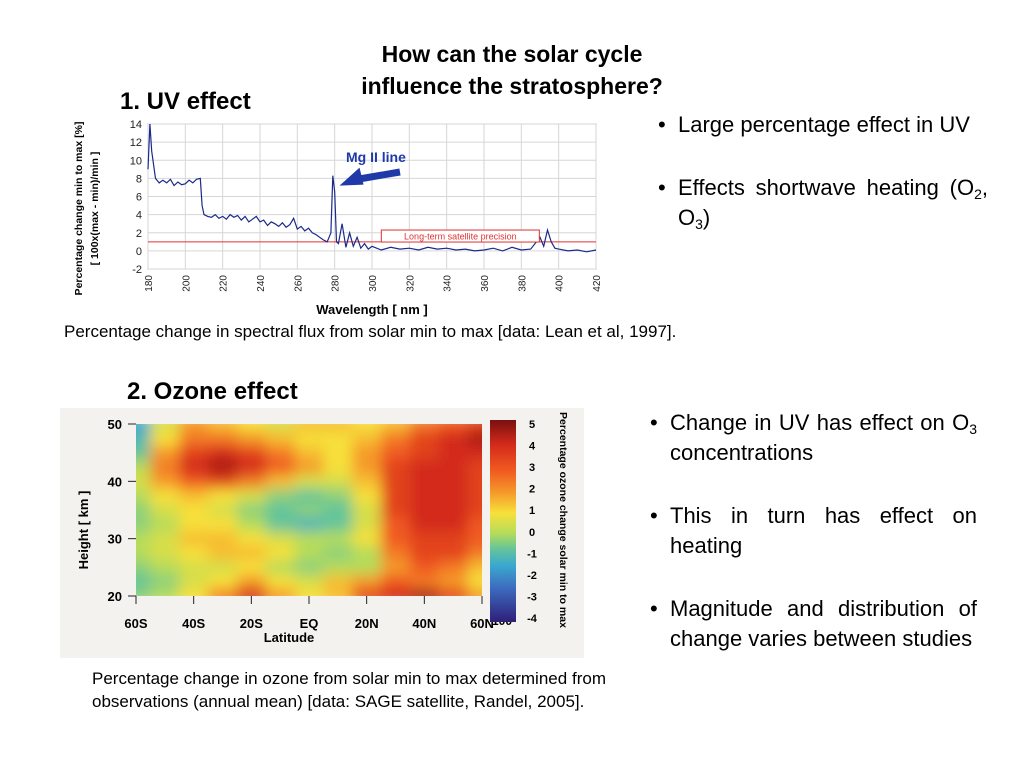  I want to click on x-tick-label: 380, so click(522, 283).